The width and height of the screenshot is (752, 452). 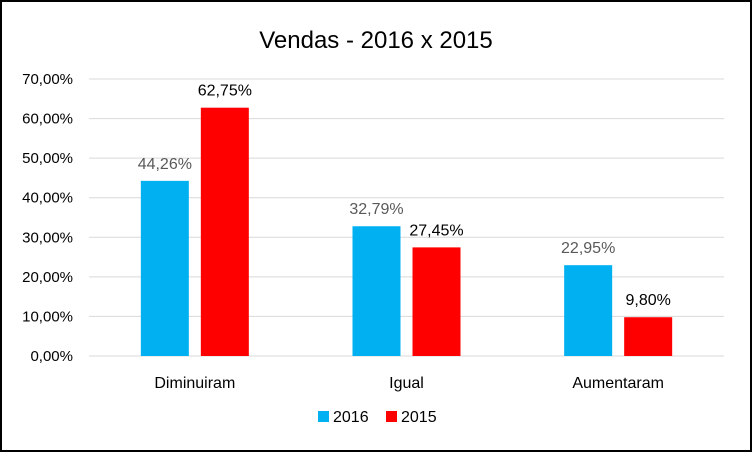 What do you see at coordinates (419, 417) in the screenshot?
I see `legend-label-2015: 2015` at bounding box center [419, 417].